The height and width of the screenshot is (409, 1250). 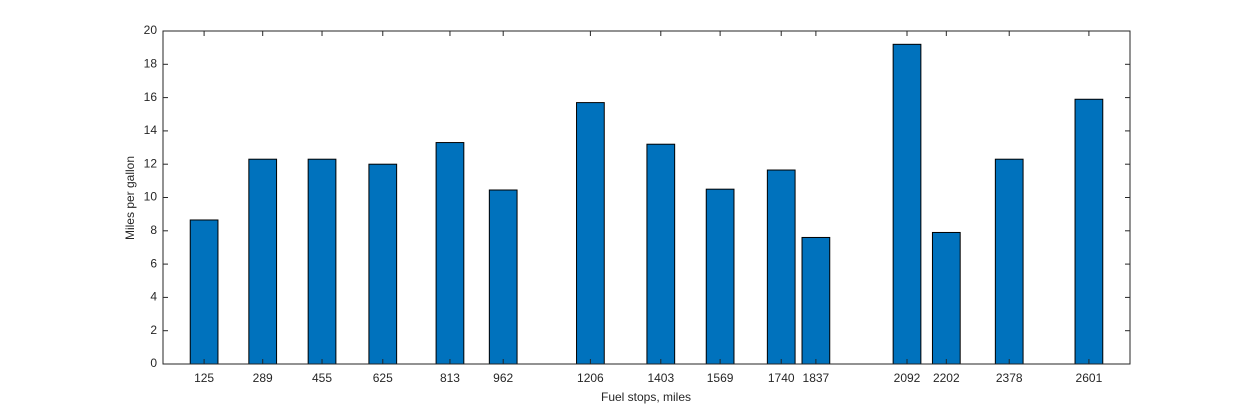 What do you see at coordinates (151, 163) in the screenshot?
I see `y-tick-label: 12` at bounding box center [151, 163].